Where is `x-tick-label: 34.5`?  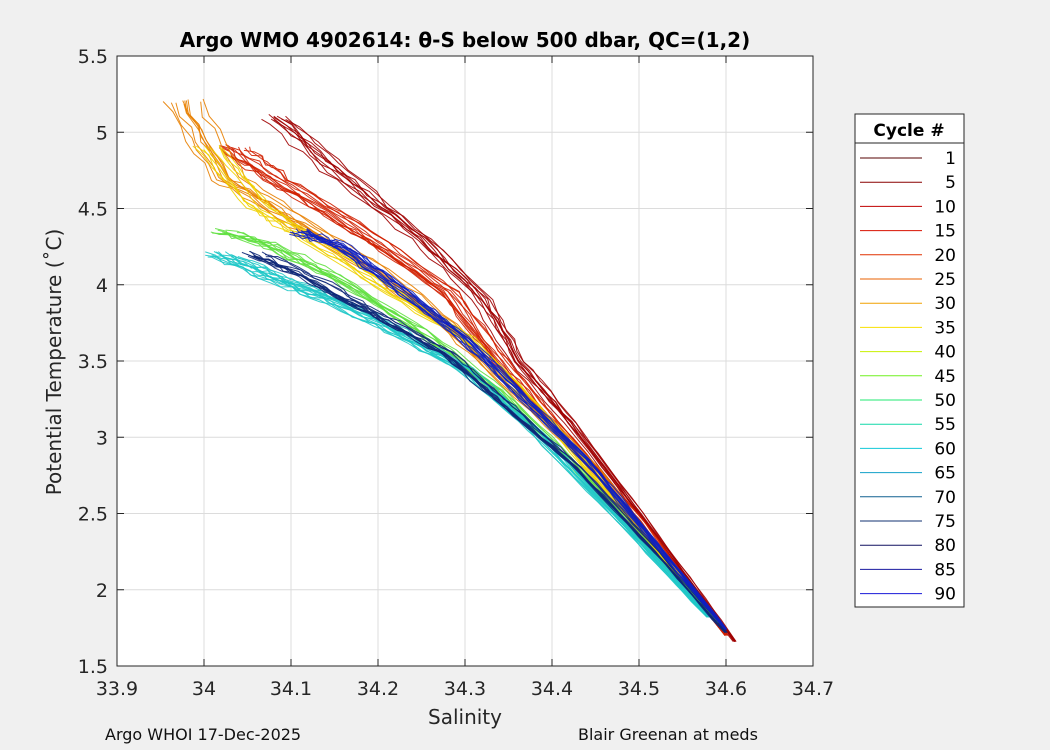
x-tick-label: 34.5 is located at coordinates (639, 689).